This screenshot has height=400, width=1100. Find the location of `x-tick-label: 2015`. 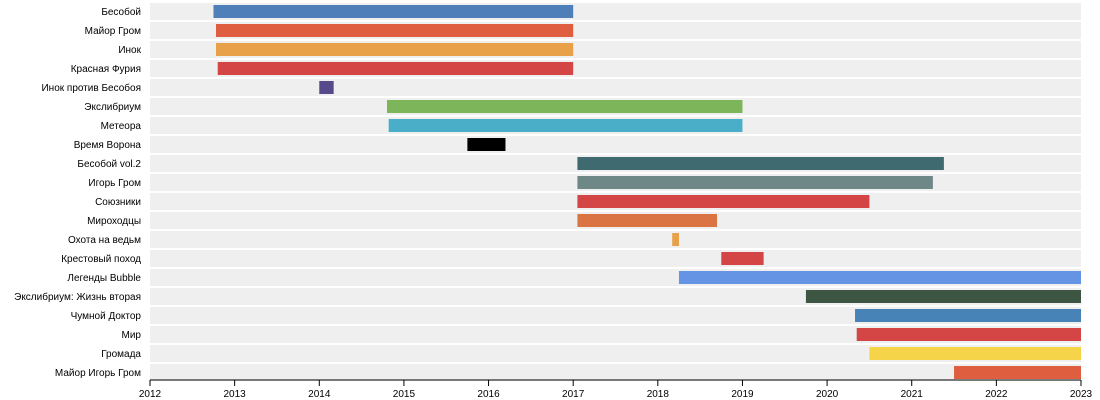

x-tick-label: 2015 is located at coordinates (404, 394).